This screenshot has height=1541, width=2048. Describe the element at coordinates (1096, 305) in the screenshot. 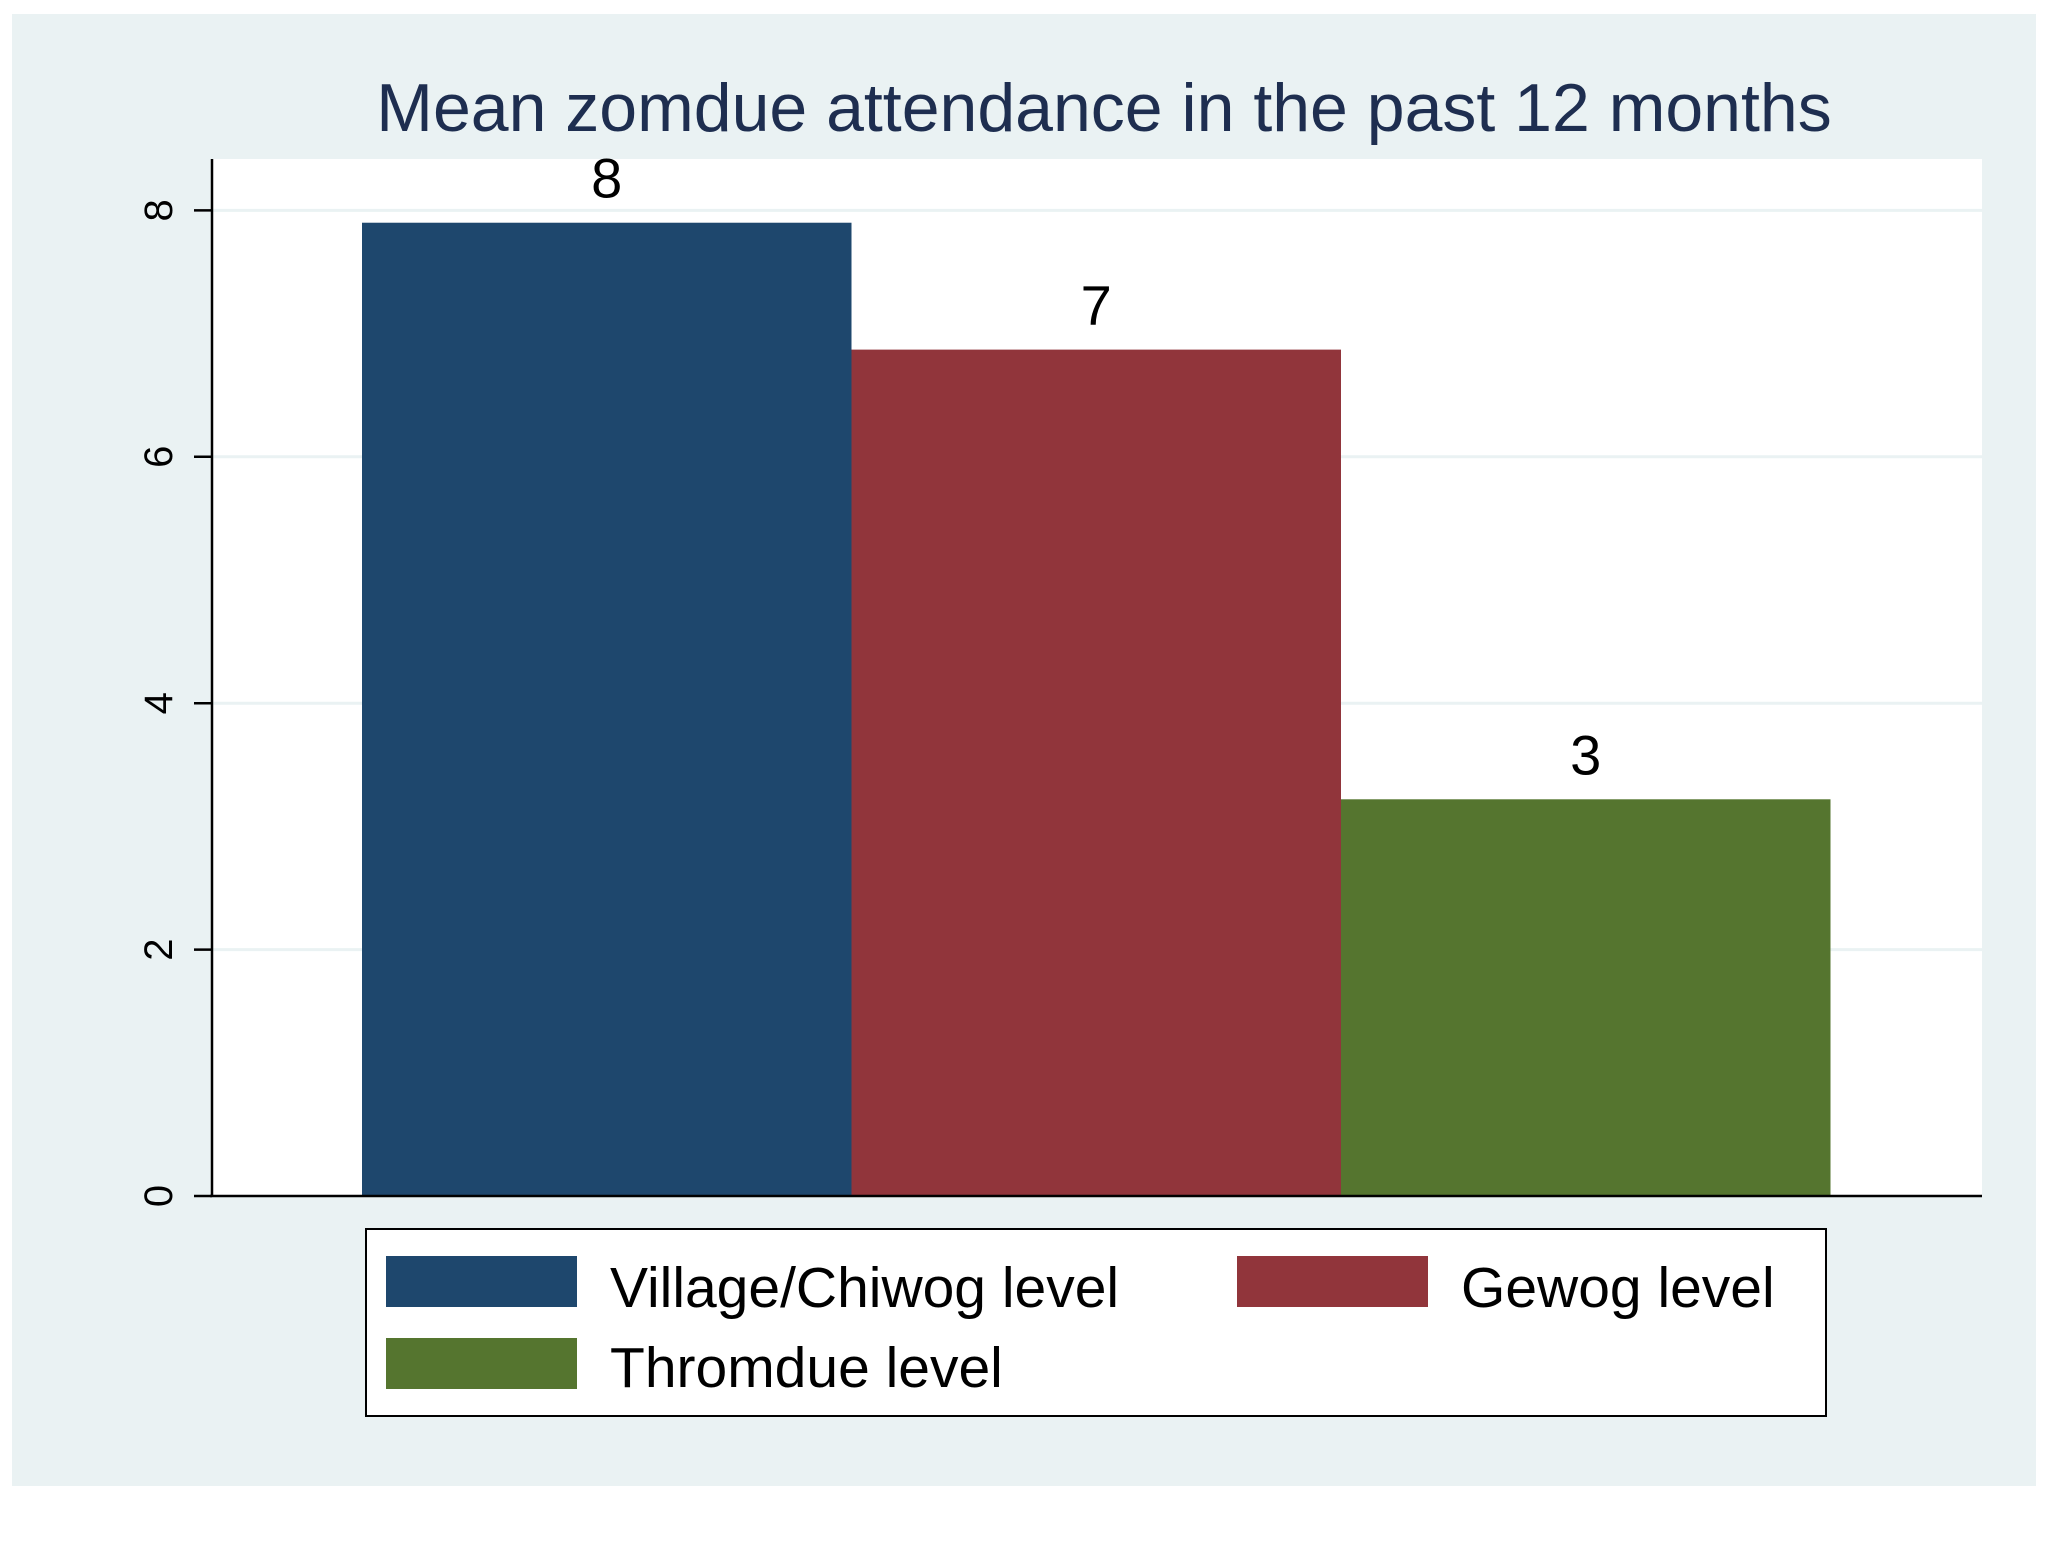

I see `bar-value-label: 7` at that location.